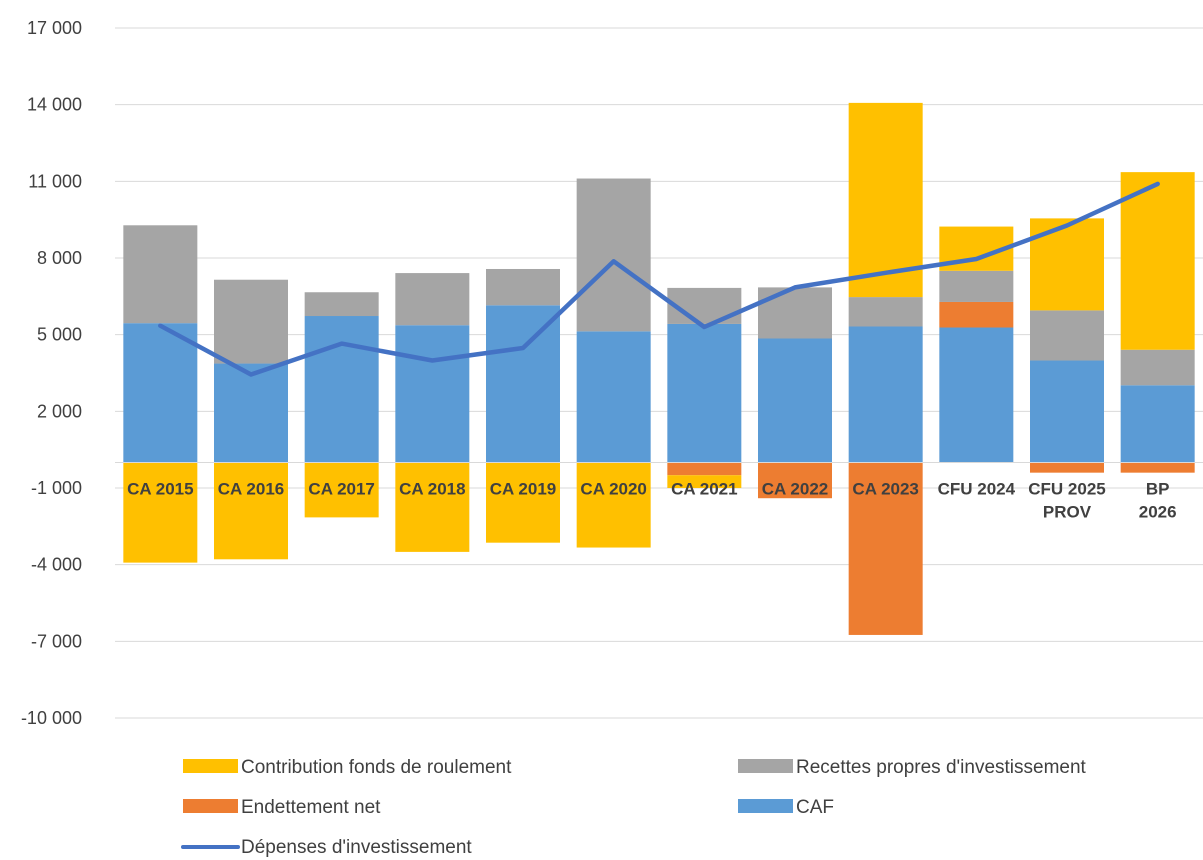 The height and width of the screenshot is (860, 1203). What do you see at coordinates (59, 335) in the screenshot?
I see `y-tick-label: 5 000` at bounding box center [59, 335].